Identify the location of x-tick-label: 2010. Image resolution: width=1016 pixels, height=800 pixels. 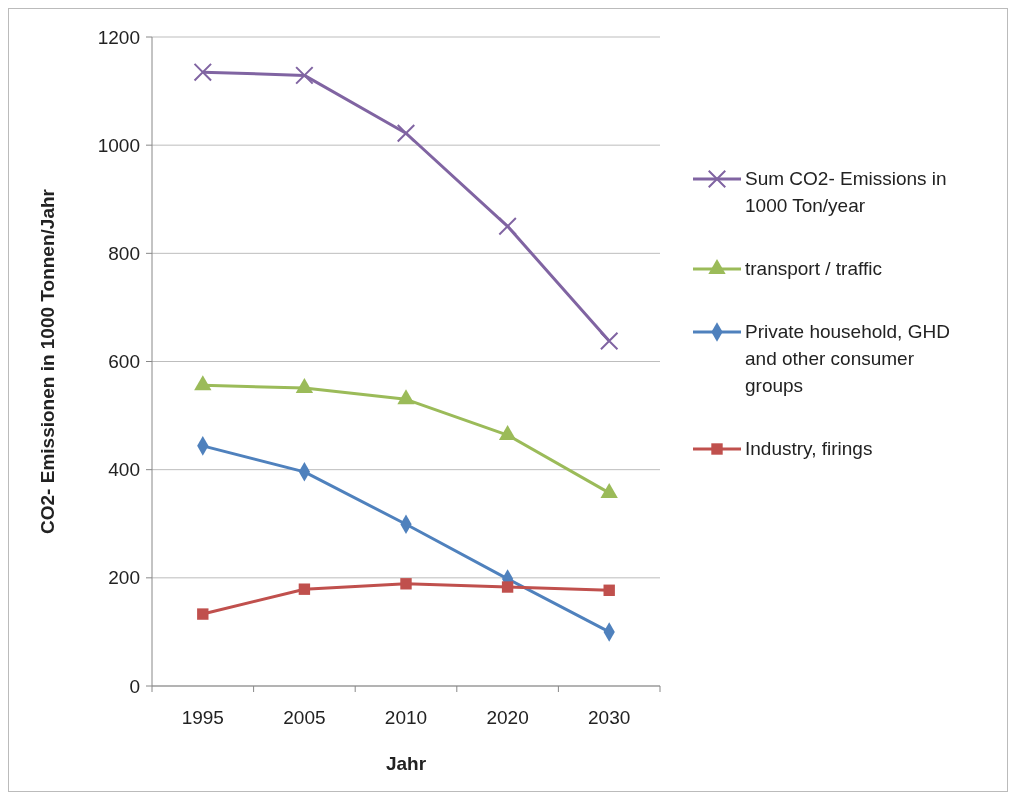
(406, 717).